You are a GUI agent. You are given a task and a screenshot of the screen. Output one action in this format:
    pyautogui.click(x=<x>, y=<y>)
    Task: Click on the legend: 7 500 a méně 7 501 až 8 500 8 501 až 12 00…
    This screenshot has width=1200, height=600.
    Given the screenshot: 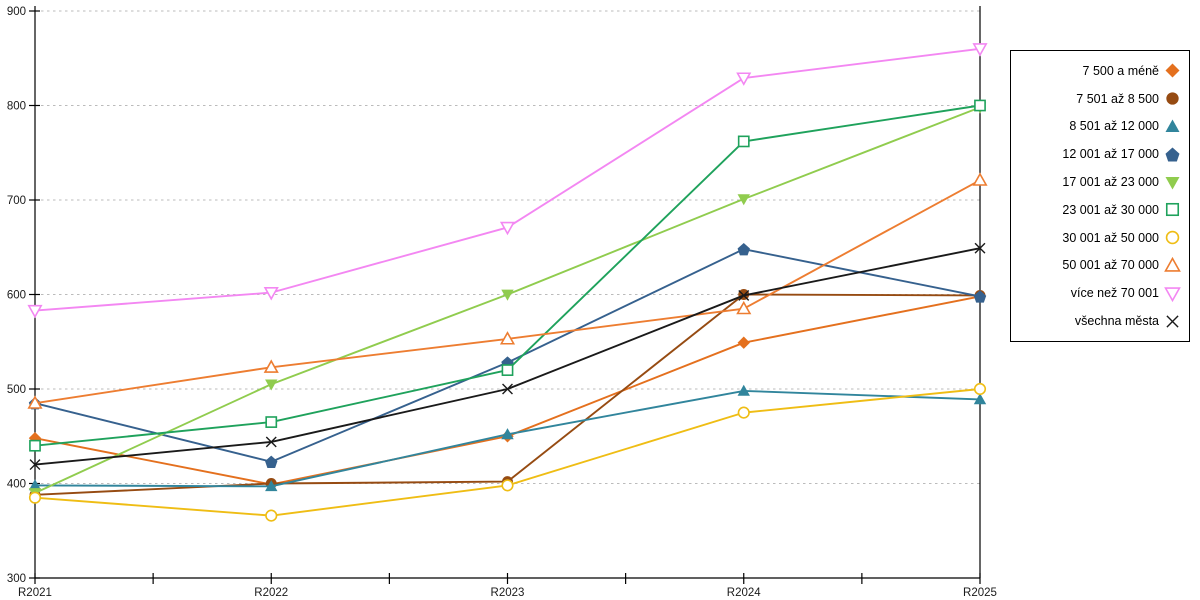 What is the action you would take?
    pyautogui.click(x=1100, y=196)
    